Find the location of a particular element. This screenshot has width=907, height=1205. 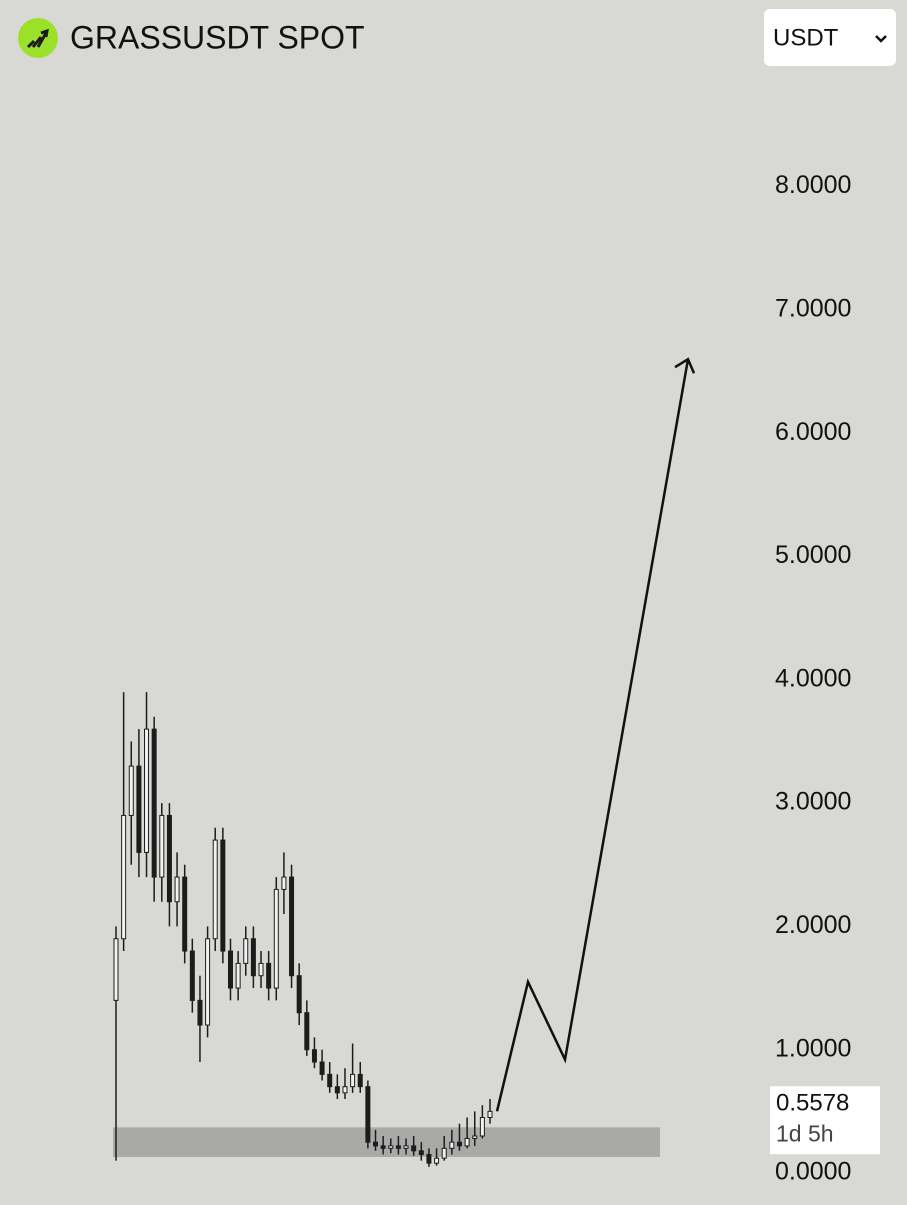

y-tick-label: 0.0000 is located at coordinates (813, 1172).